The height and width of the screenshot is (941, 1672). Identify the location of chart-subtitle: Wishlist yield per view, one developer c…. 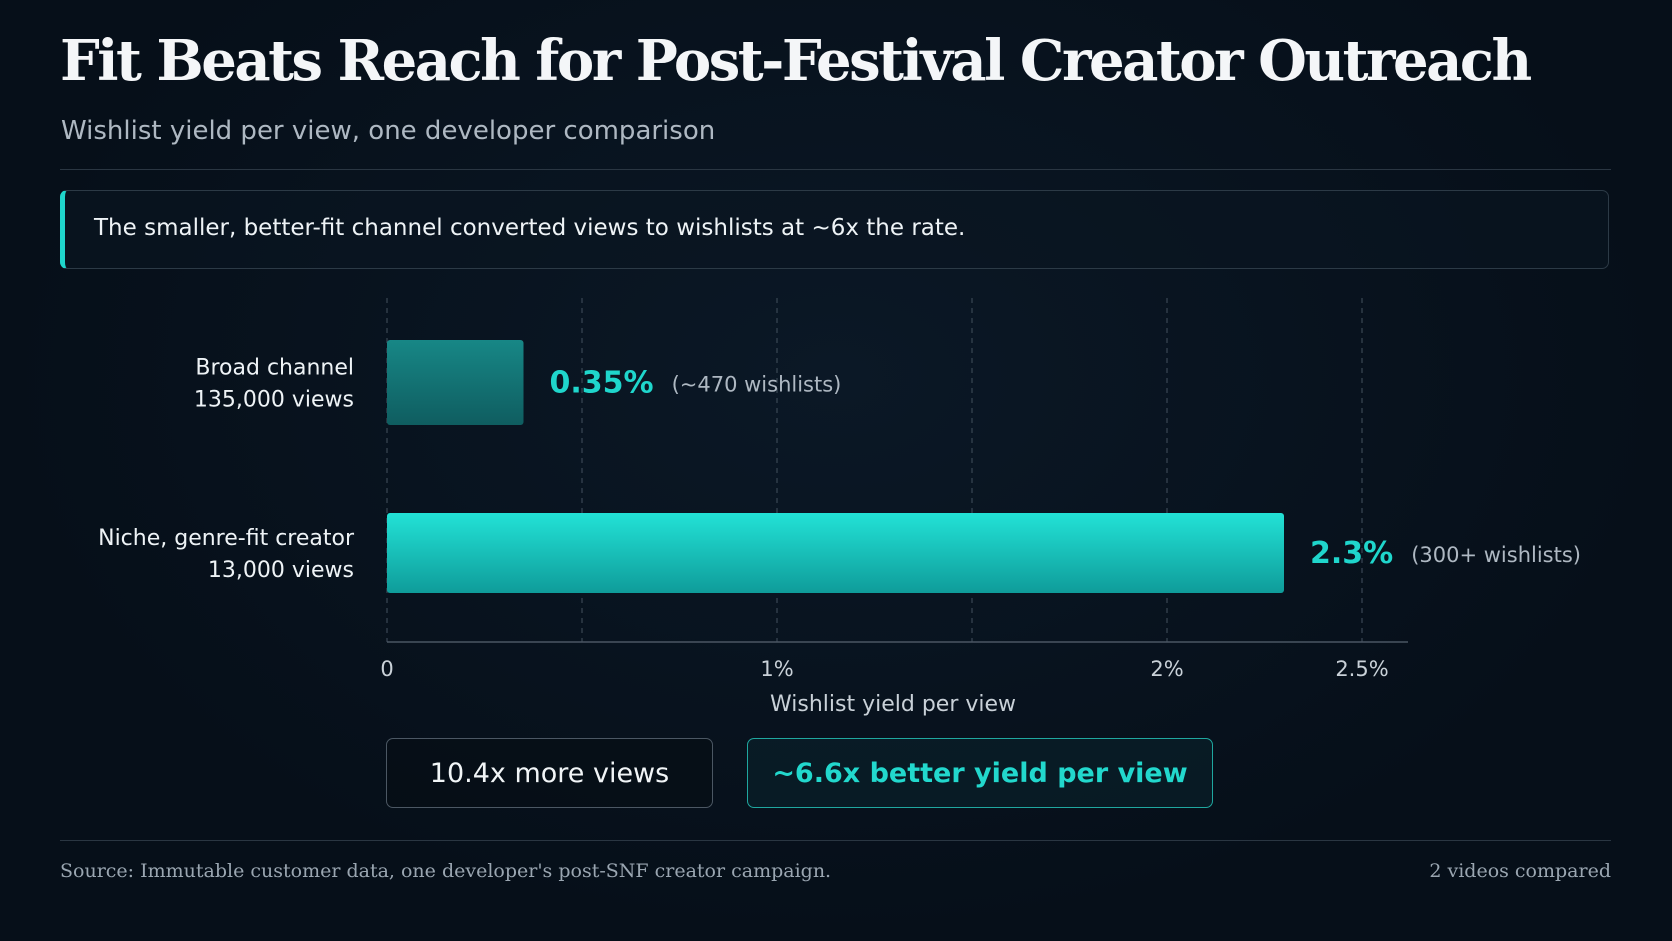
(388, 131).